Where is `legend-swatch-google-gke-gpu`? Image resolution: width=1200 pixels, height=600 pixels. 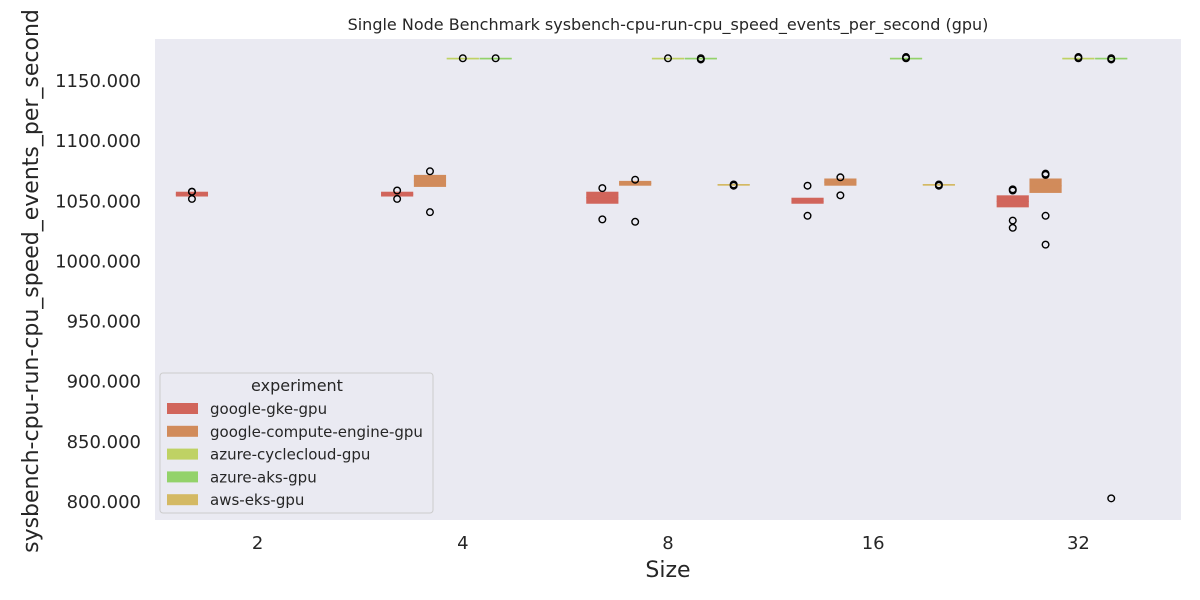
legend-swatch-google-gke-gpu is located at coordinates (182, 408).